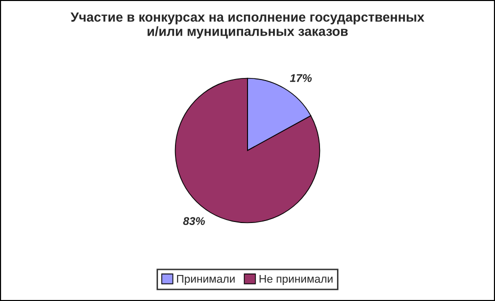  Describe the element at coordinates (296, 280) in the screenshot. I see `legend-label: Не принимали` at that location.